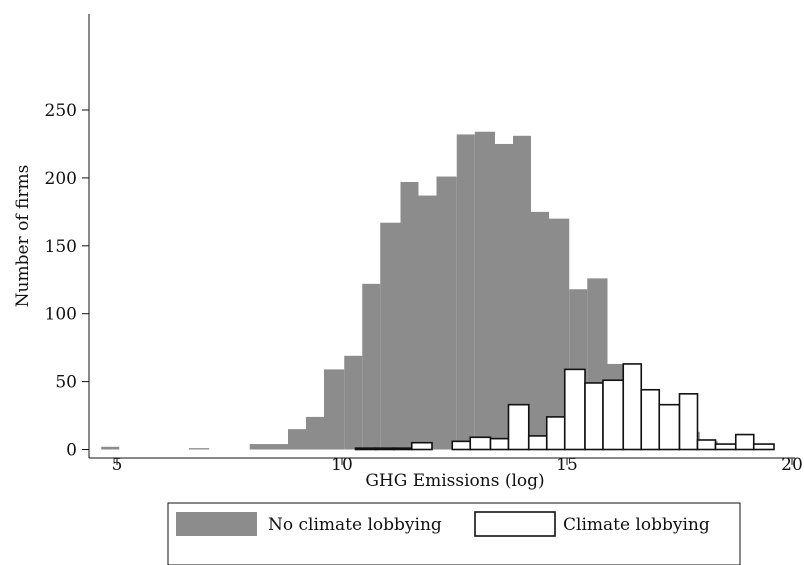 Image resolution: width=804 pixels, height=565 pixels. What do you see at coordinates (23, 236) in the screenshot?
I see `y-axis-label: Number of firms` at bounding box center [23, 236].